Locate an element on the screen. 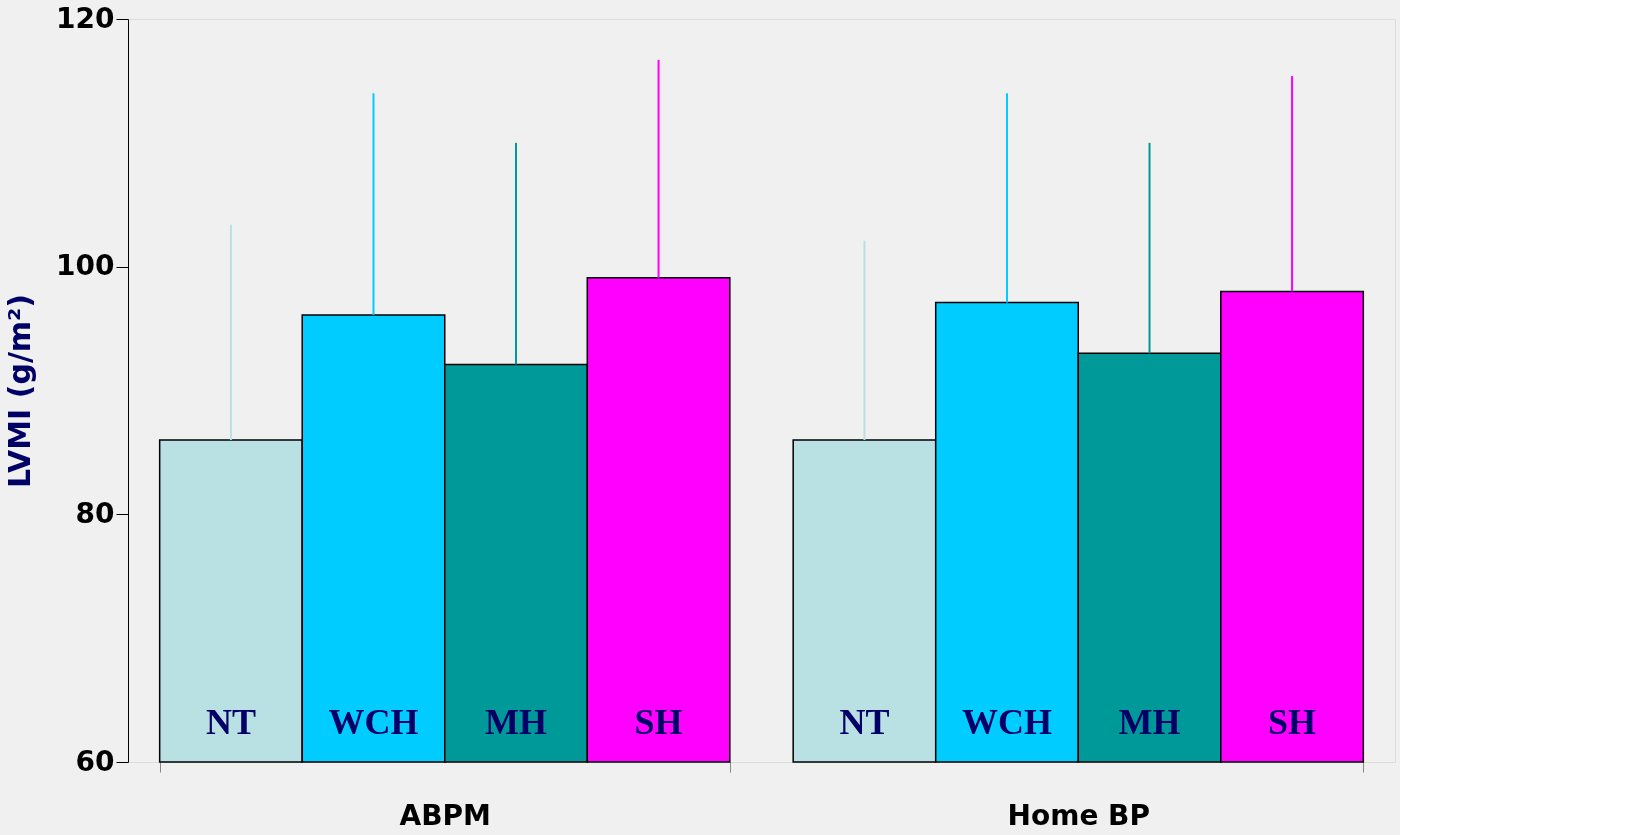 The width and height of the screenshot is (1637, 835). y-tick-label: 100 is located at coordinates (85, 266).